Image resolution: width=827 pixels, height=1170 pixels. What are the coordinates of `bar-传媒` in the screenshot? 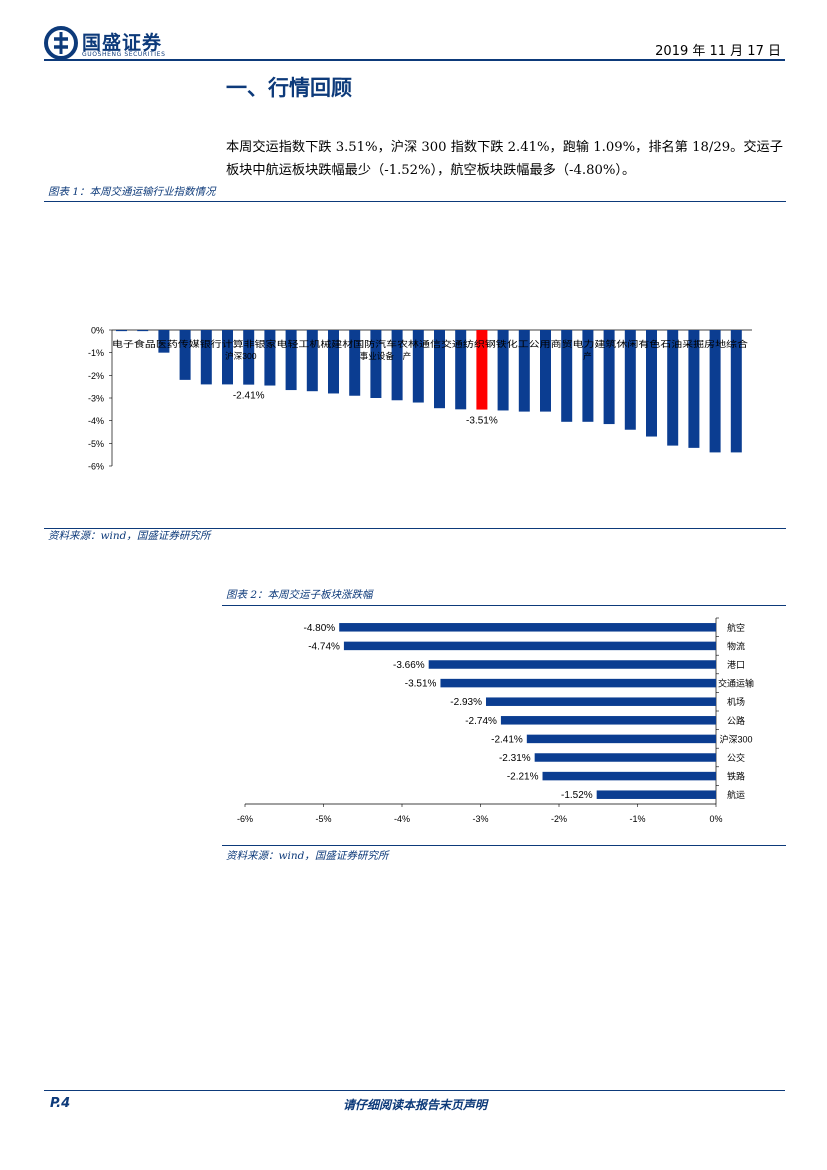 It's located at (185, 355).